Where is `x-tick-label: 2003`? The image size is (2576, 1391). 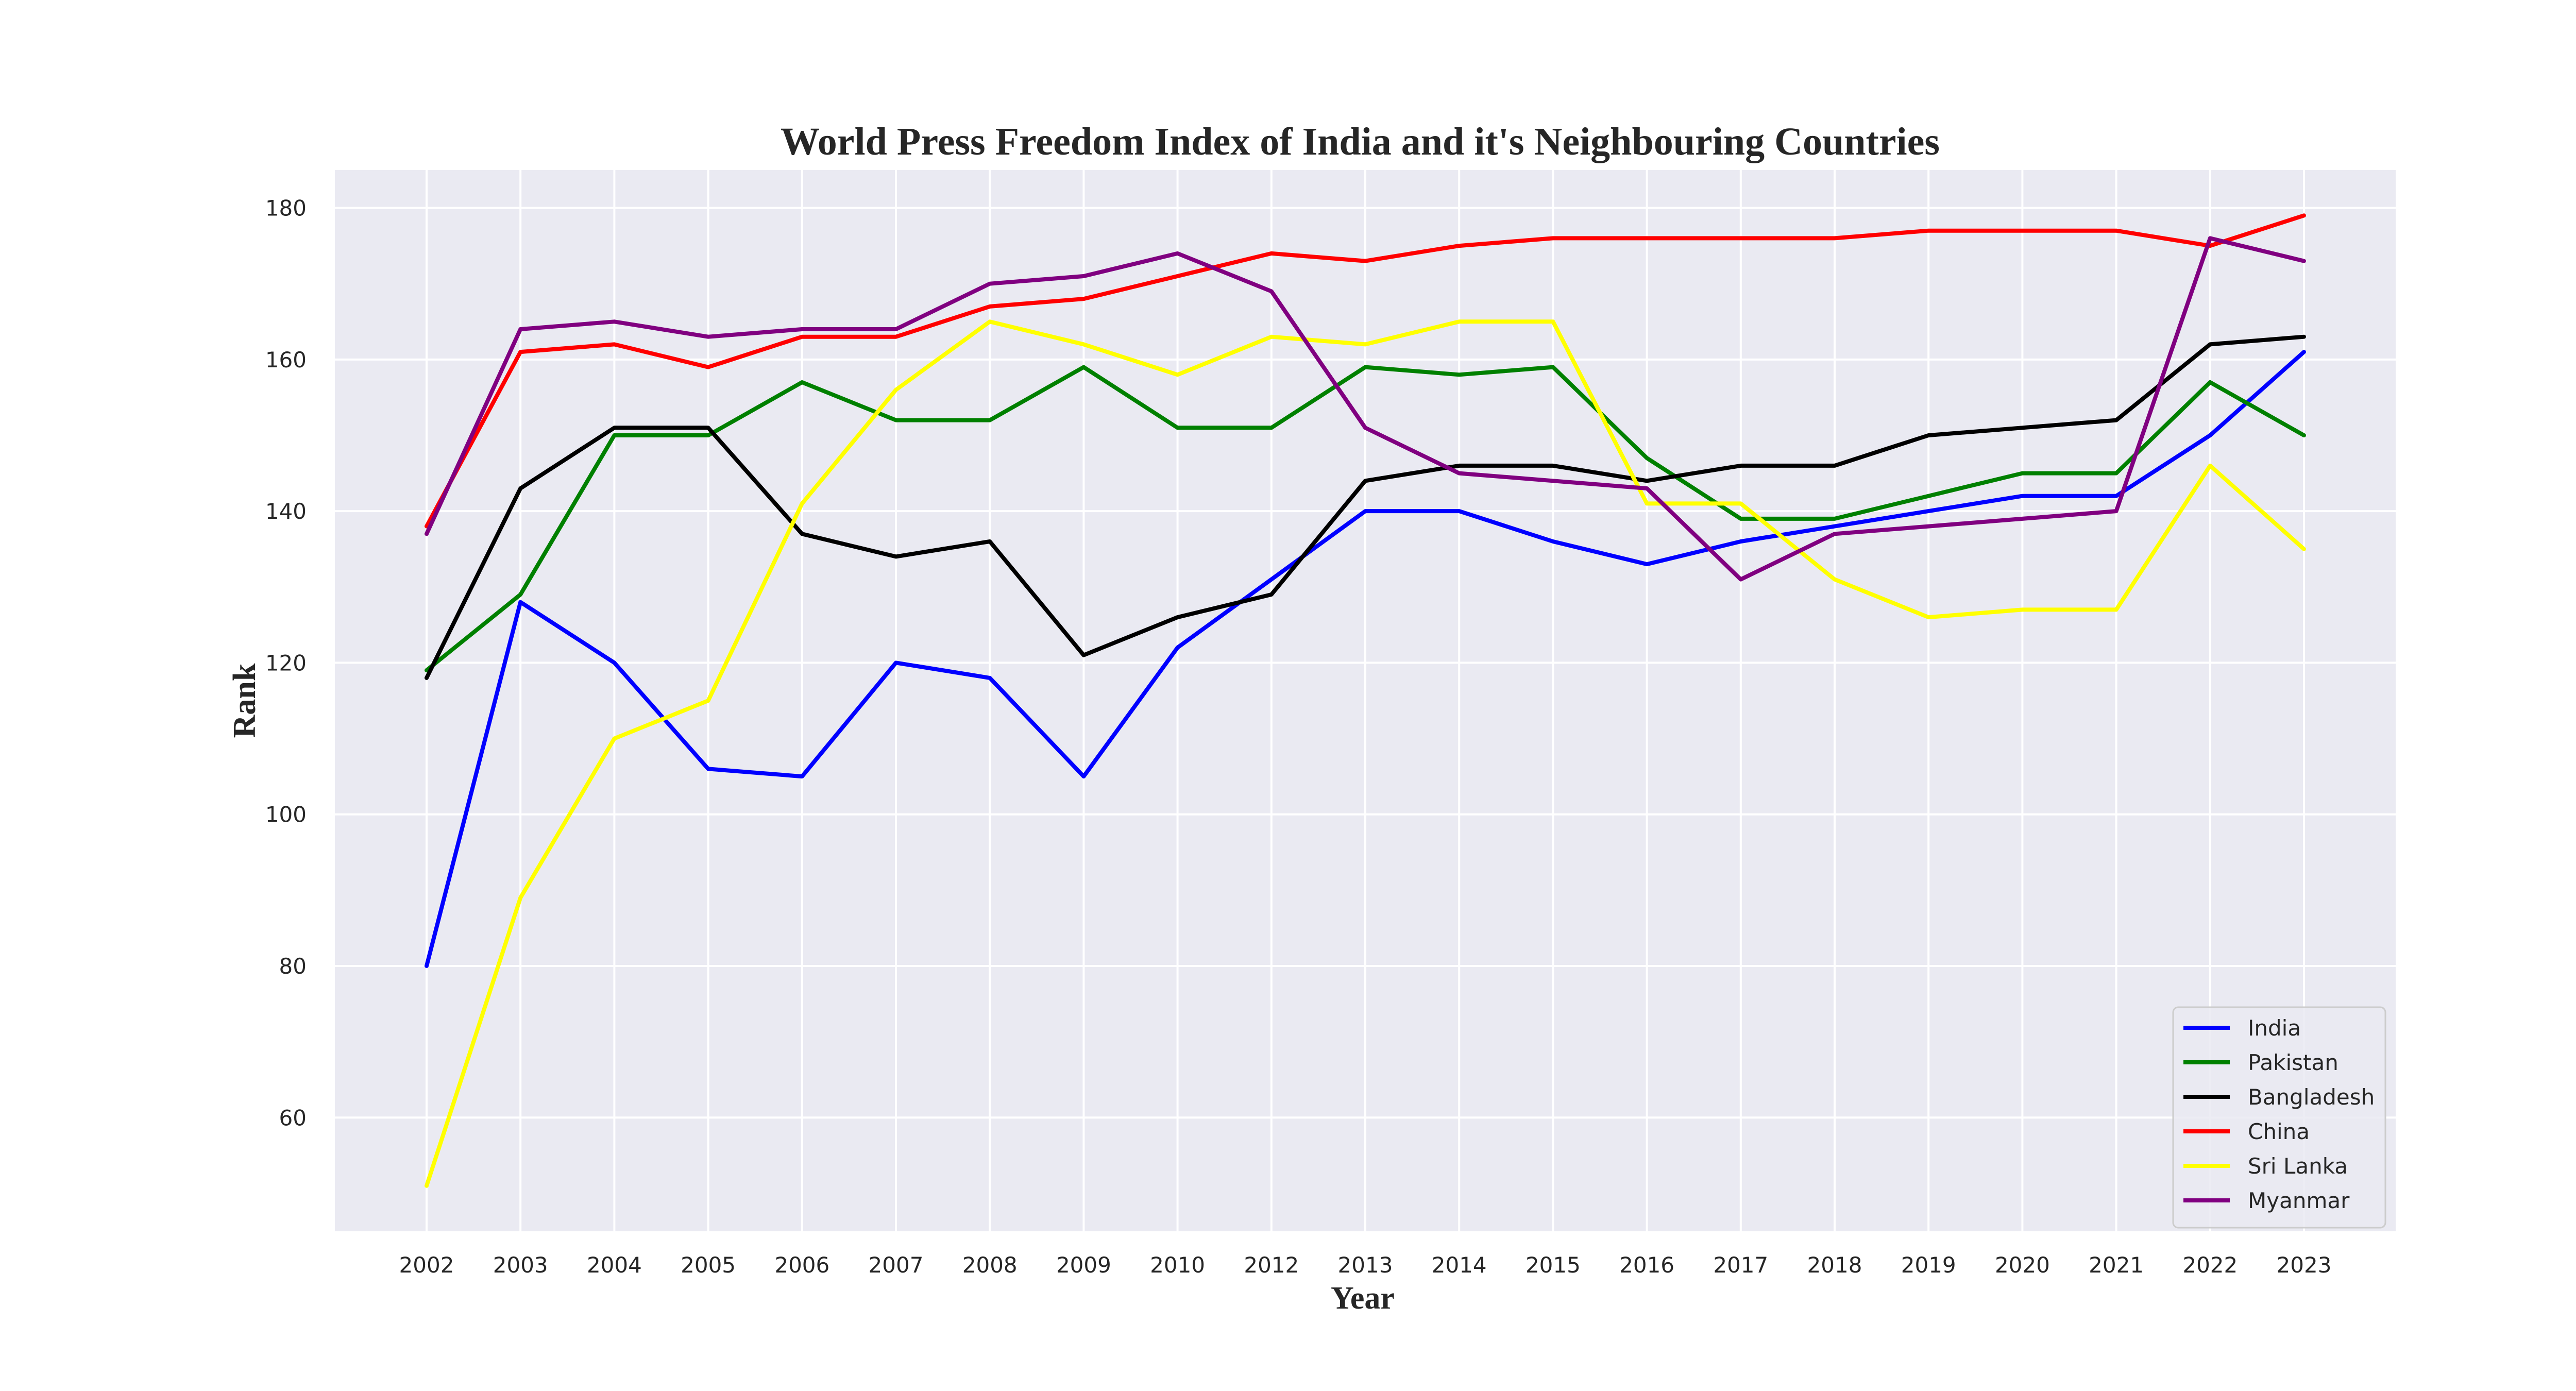
x-tick-label: 2003 is located at coordinates (520, 1265).